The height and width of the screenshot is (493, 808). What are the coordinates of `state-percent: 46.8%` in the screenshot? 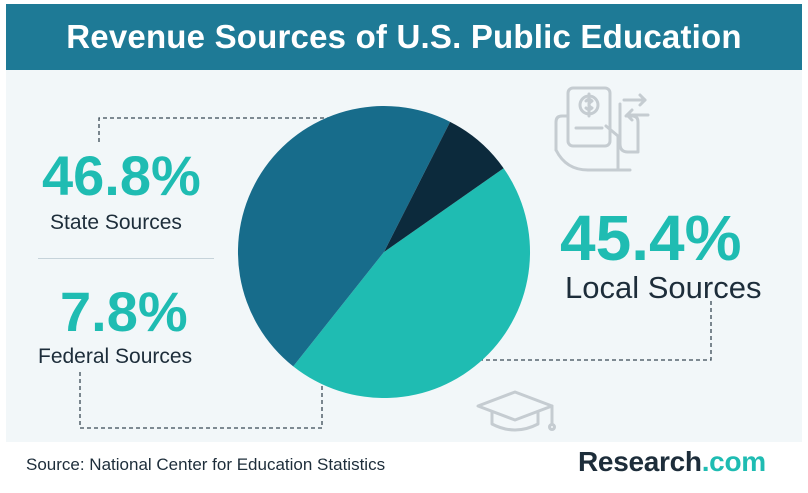 It's located at (121, 175).